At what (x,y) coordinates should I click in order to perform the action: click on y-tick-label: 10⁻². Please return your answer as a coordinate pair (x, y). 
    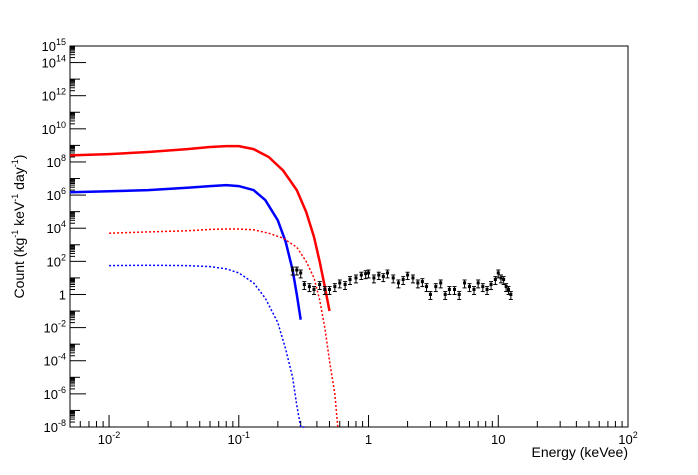
    Looking at the image, I should click on (55, 327).